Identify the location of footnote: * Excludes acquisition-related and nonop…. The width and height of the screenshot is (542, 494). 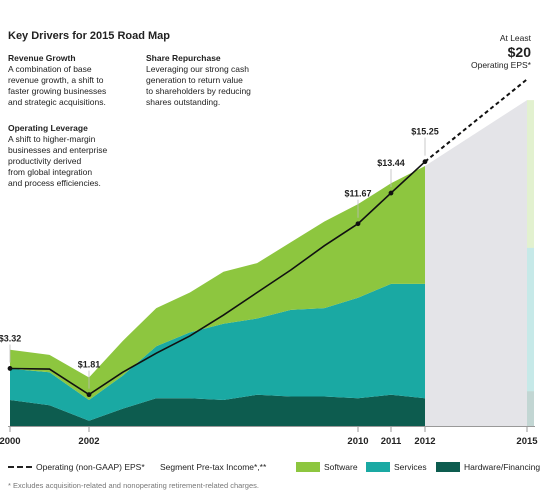
(133, 485).